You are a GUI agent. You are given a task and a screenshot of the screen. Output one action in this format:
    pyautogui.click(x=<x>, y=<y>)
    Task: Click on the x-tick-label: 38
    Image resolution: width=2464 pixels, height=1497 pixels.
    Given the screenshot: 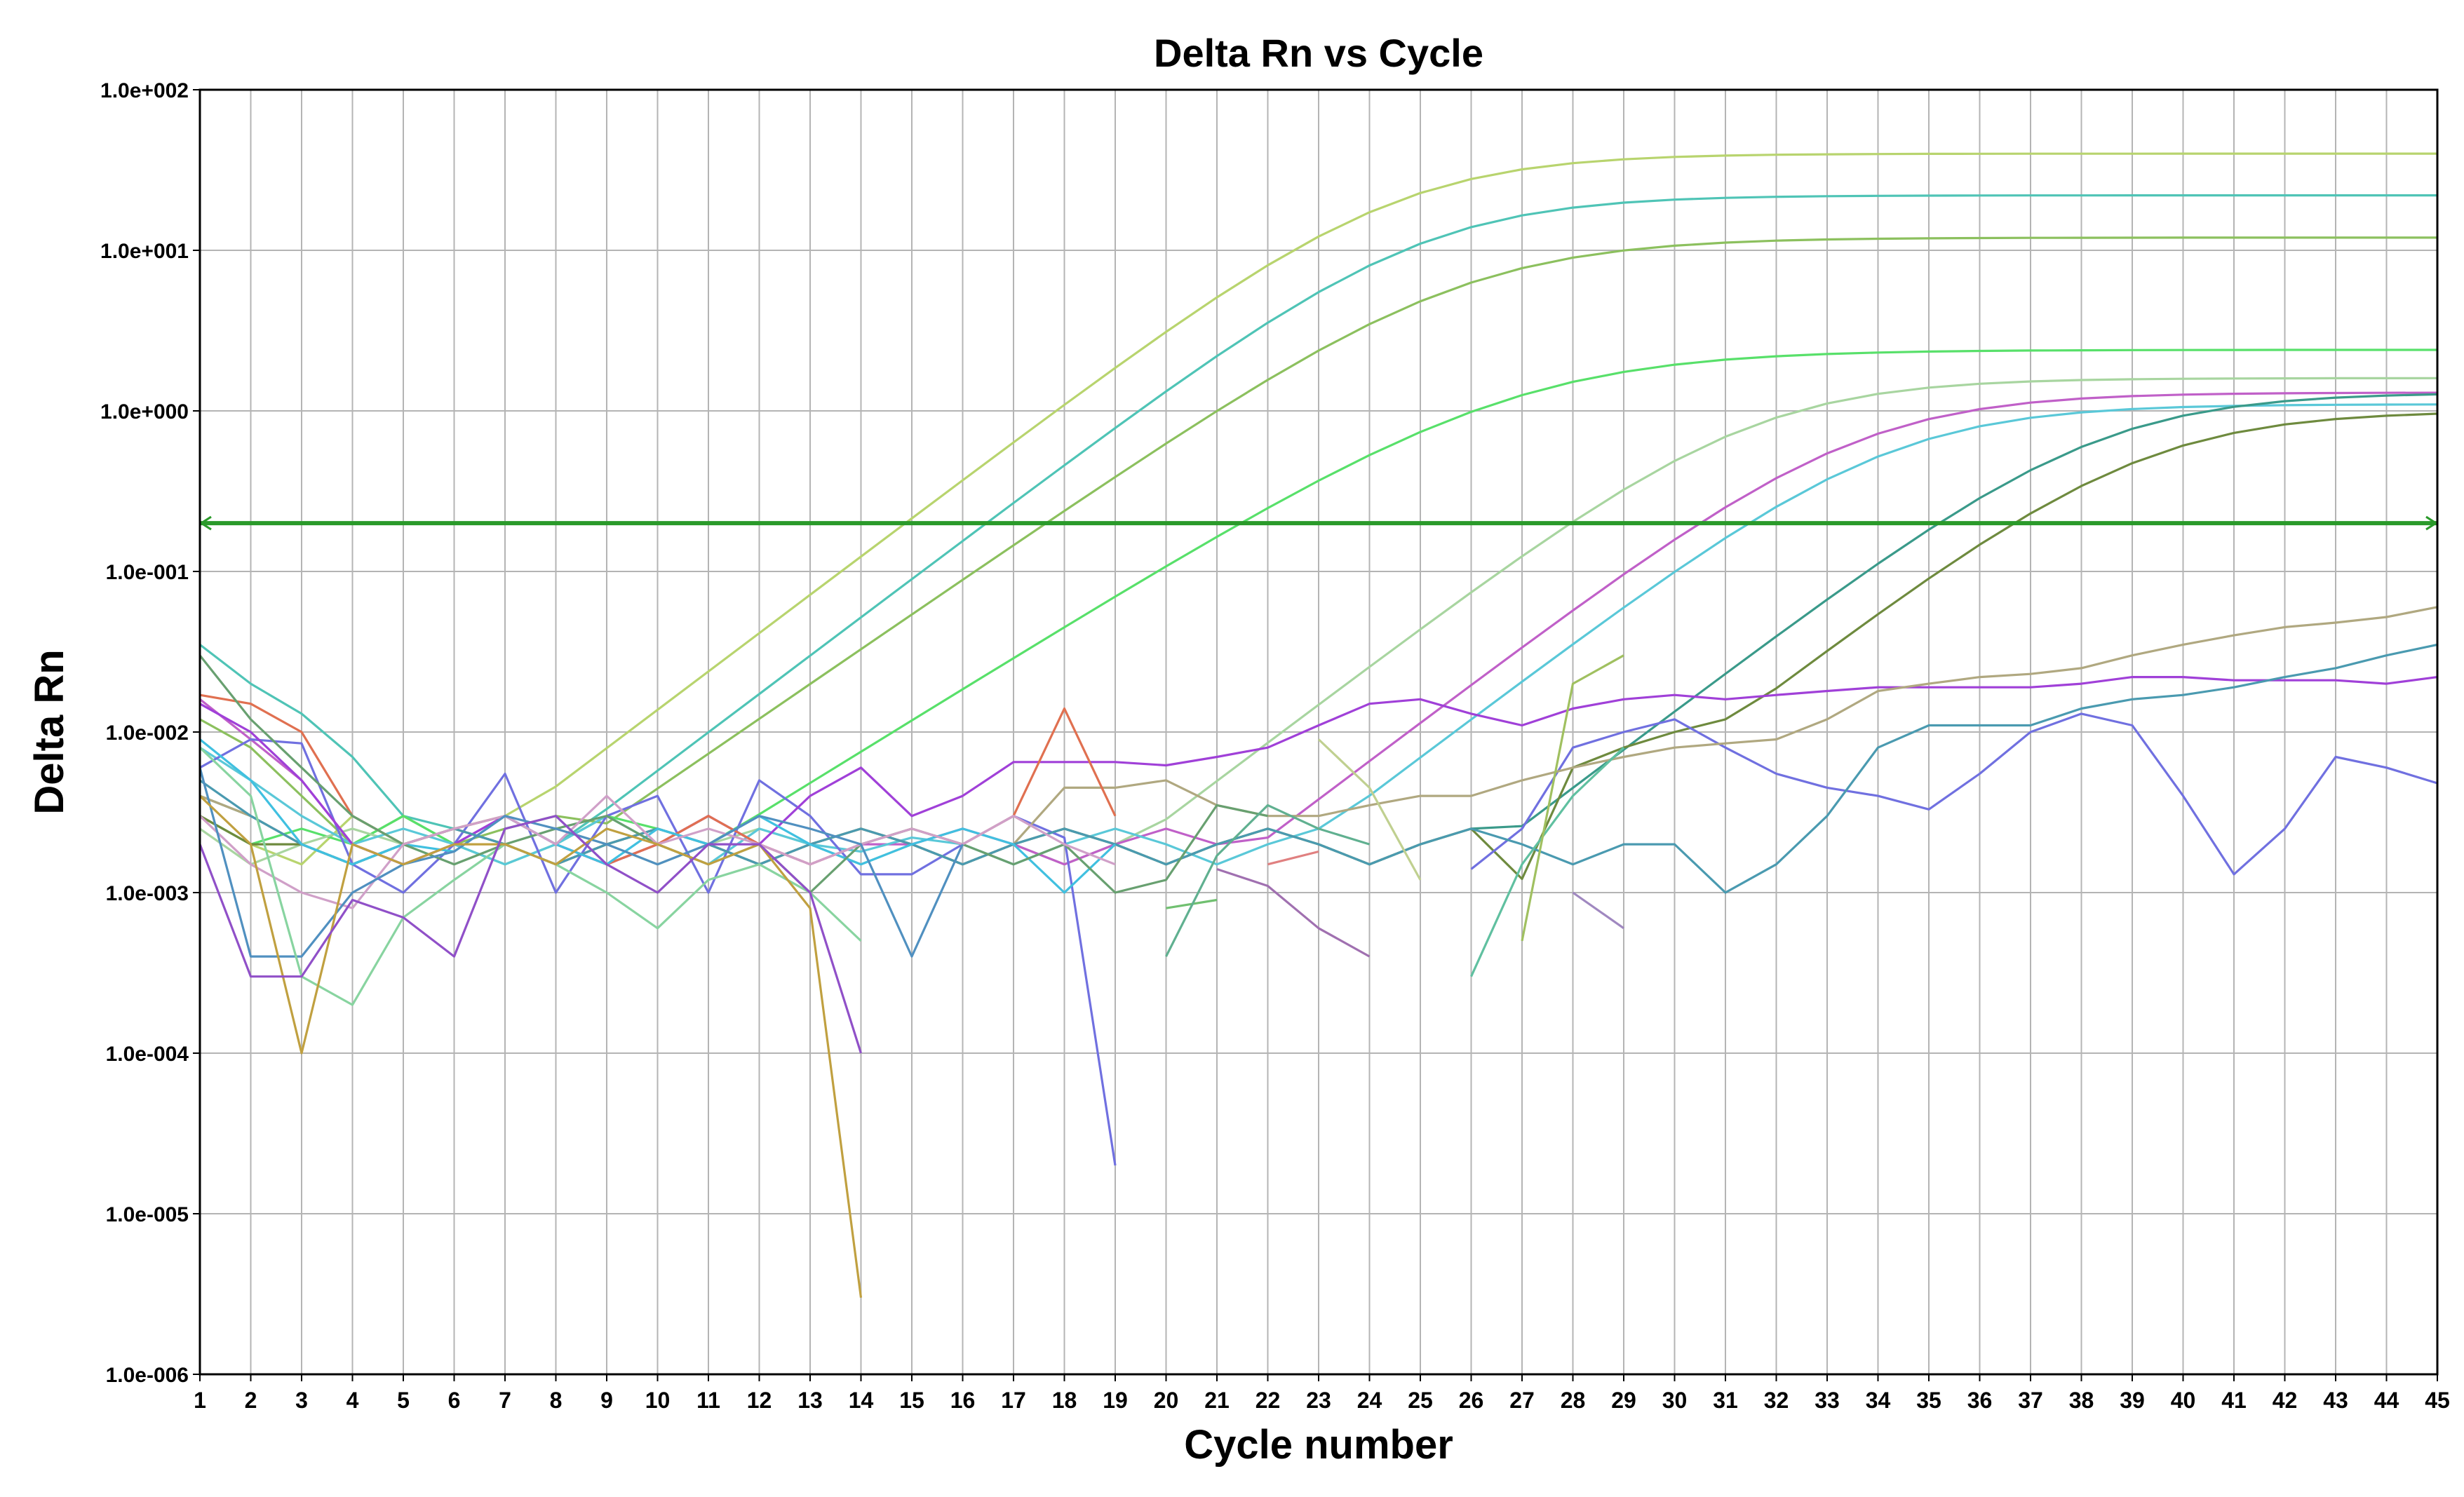 What is the action you would take?
    pyautogui.click(x=2081, y=1400)
    